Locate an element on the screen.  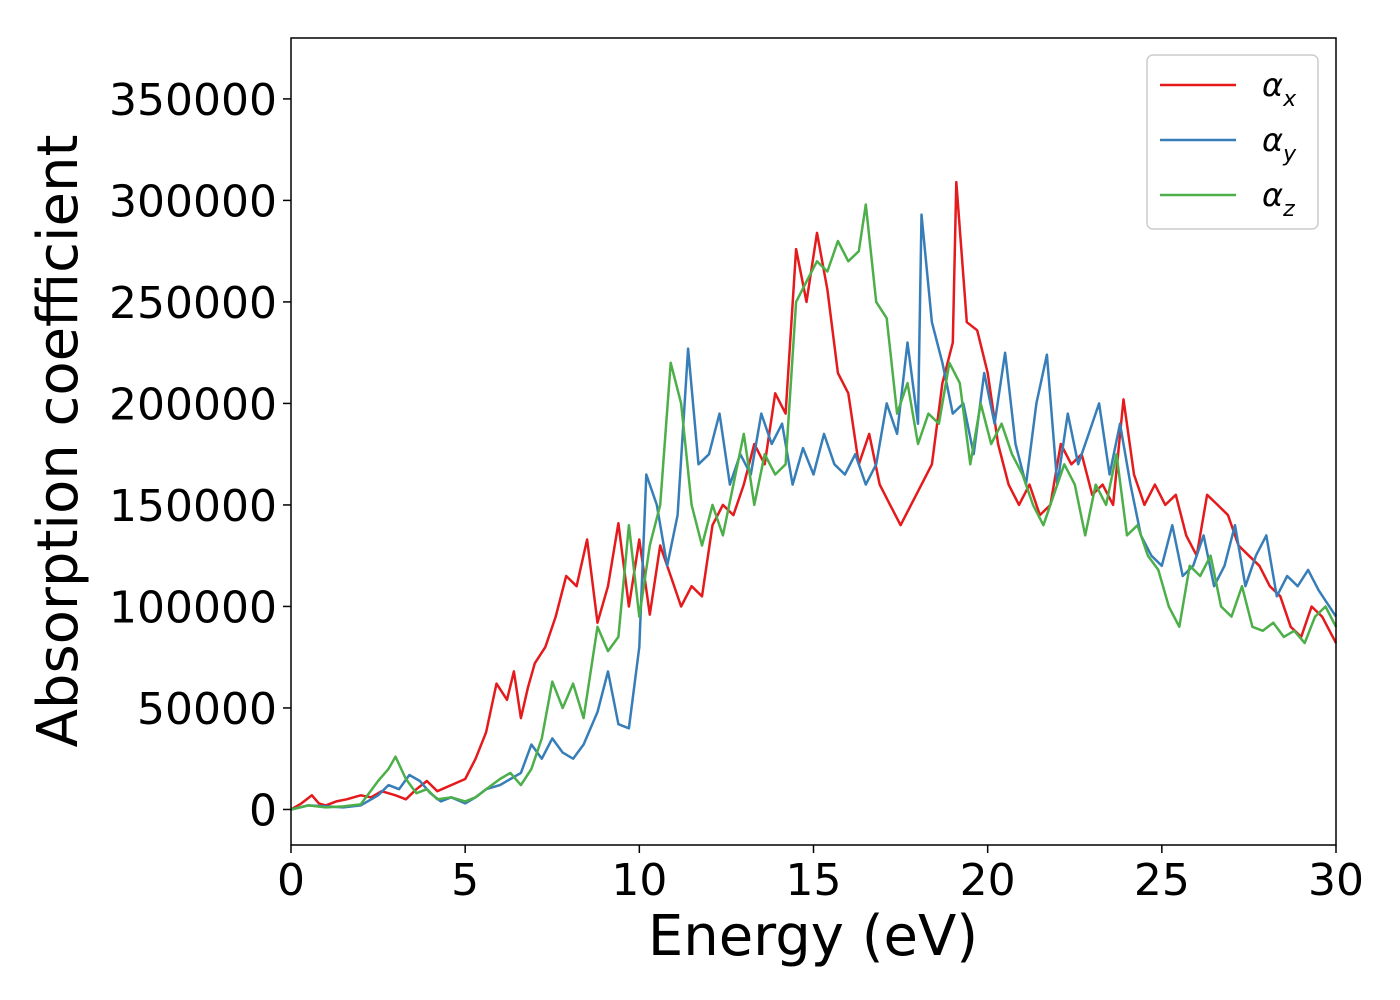
x-tick-label: 30 is located at coordinates (1336, 880).